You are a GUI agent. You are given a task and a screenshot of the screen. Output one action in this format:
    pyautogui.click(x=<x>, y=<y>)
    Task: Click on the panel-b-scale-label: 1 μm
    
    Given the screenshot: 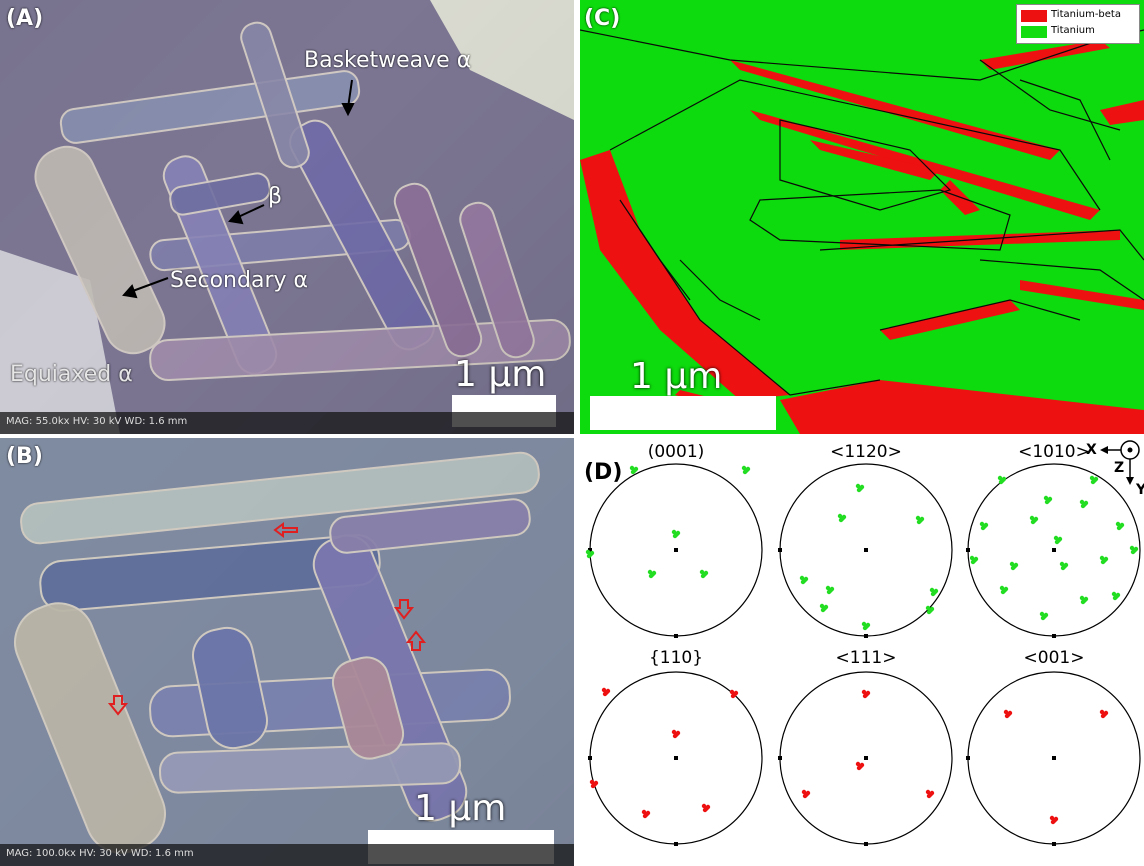 What is the action you would take?
    pyautogui.click(x=460, y=808)
    